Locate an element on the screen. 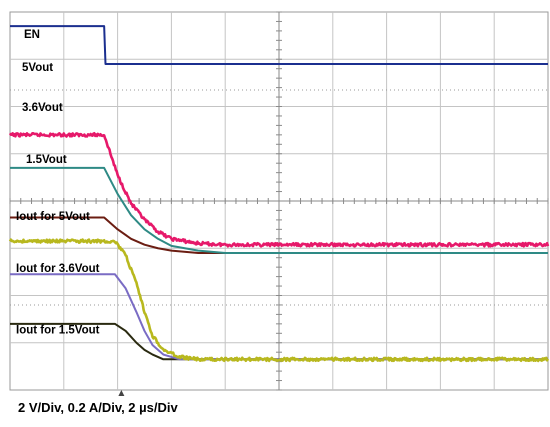 This screenshot has height=427, width=550. label-1-5vout: 1.5Vout is located at coordinates (46, 160).